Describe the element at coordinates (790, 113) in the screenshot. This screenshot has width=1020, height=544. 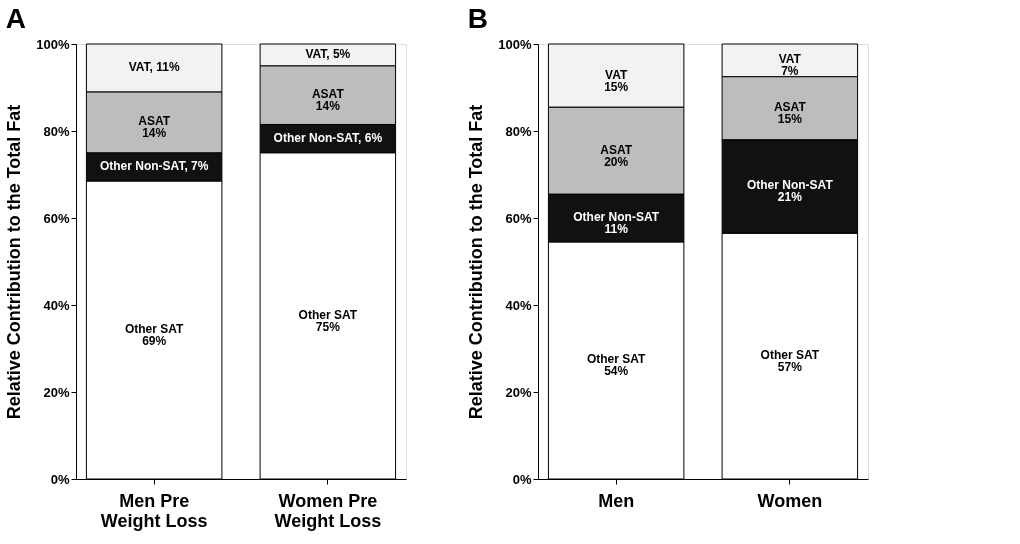
I see `data-label: ASAT 15%` at that location.